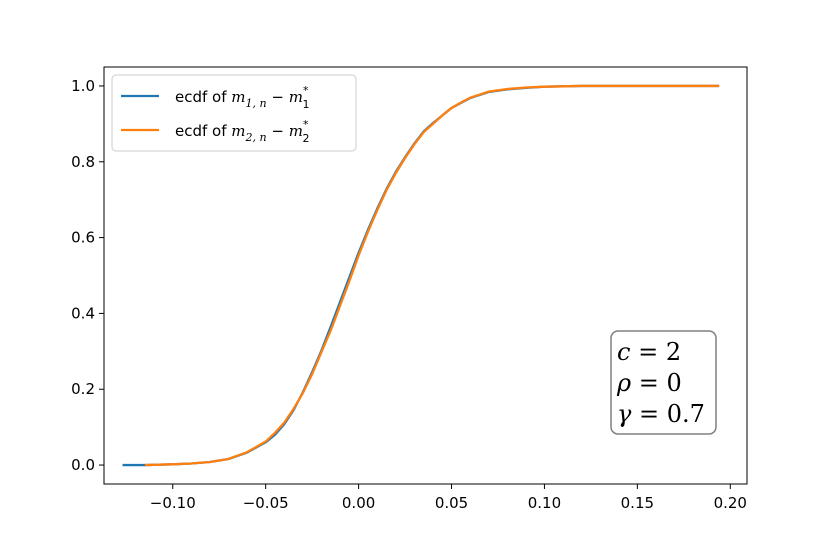  I want to click on legend-label-series-1: ecdf of m1, n − m* 1, so click(242, 97).